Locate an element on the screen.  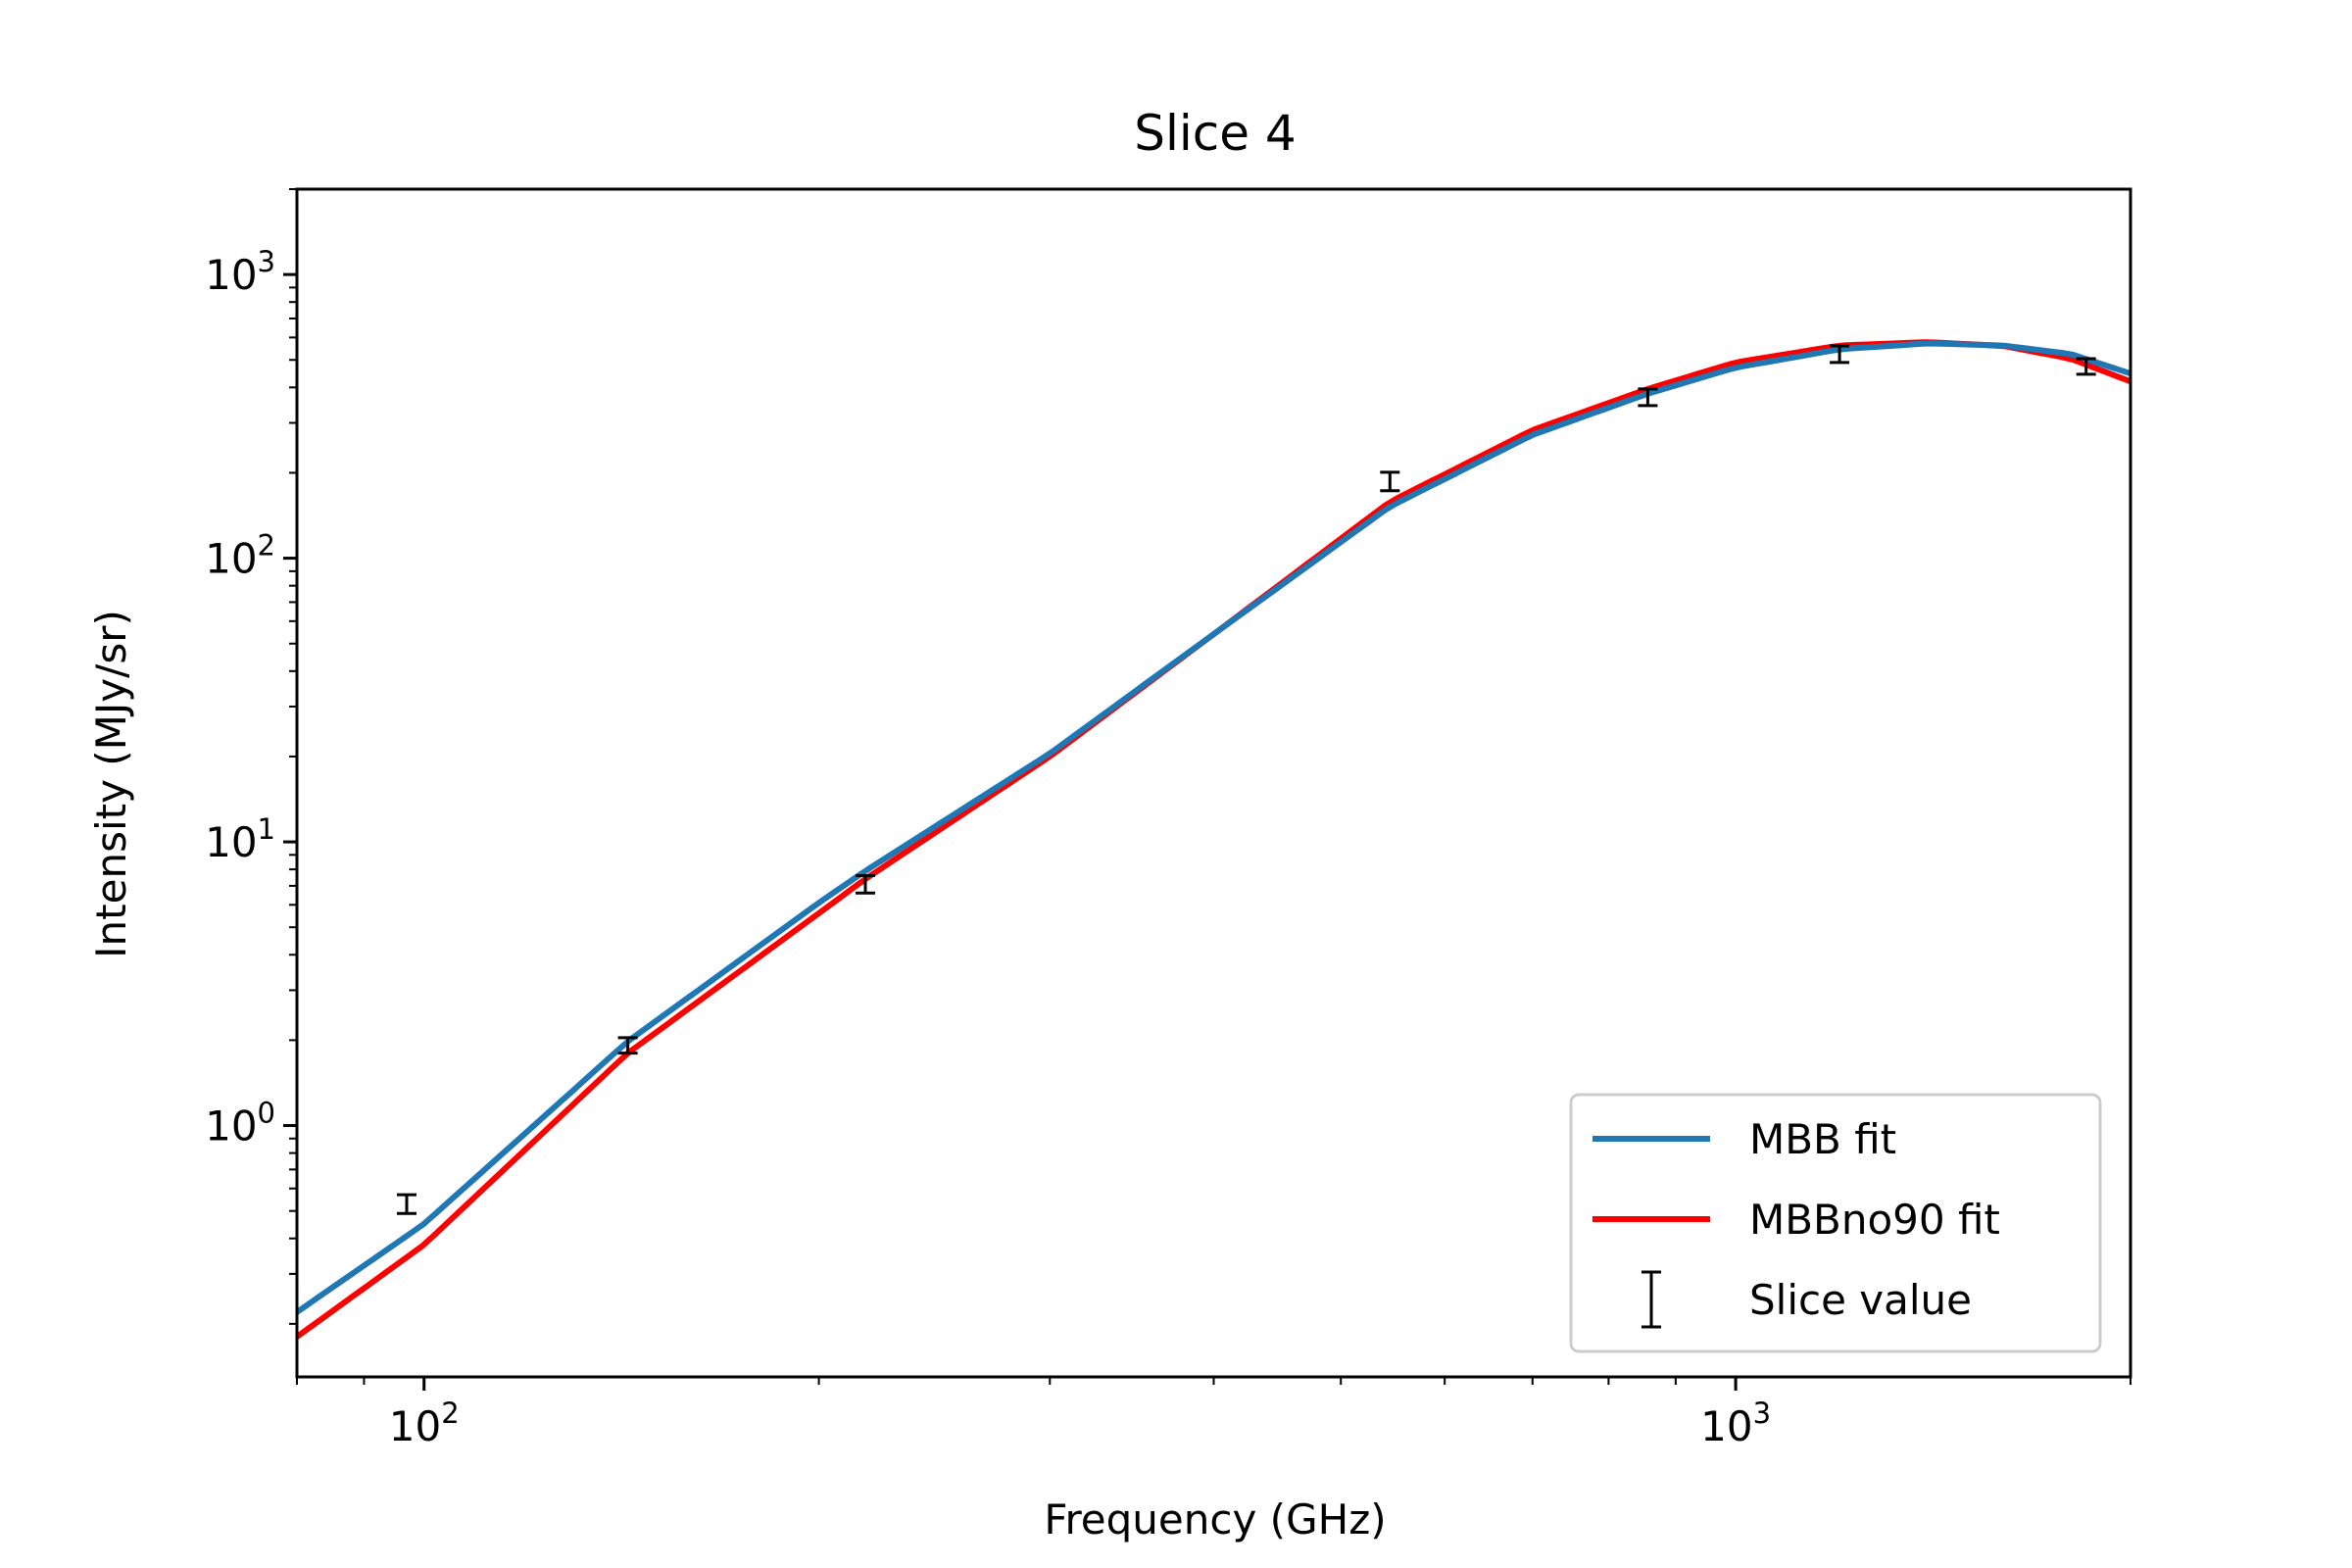
legend-label: MBB fit is located at coordinates (1822, 1139).